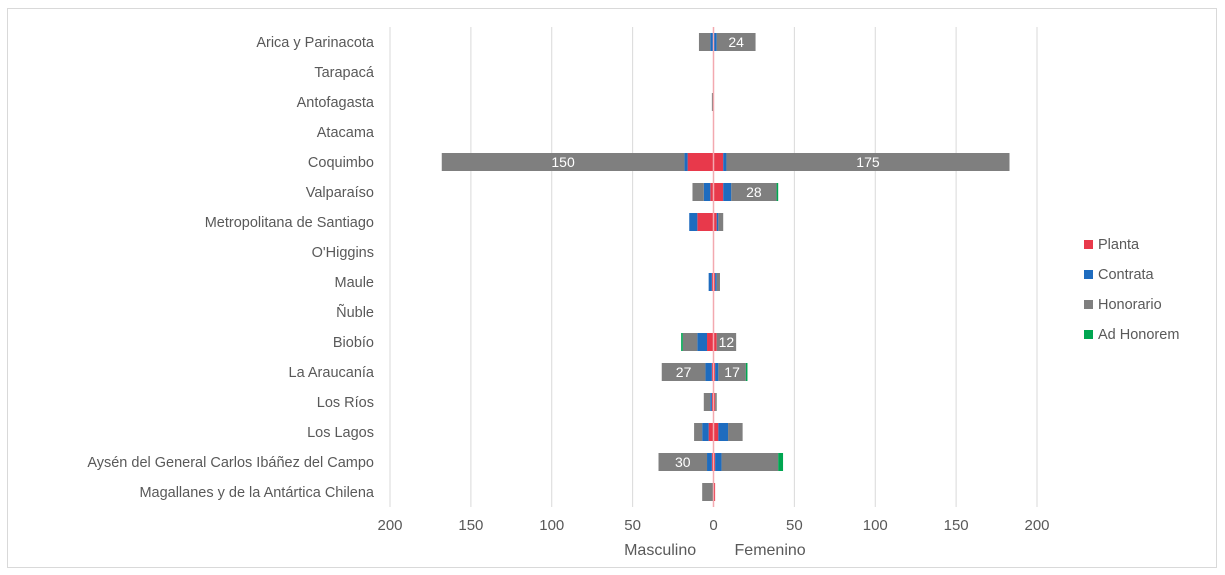  What do you see at coordinates (1138, 335) in the screenshot?
I see `legend-label: Ad Honorem` at bounding box center [1138, 335].